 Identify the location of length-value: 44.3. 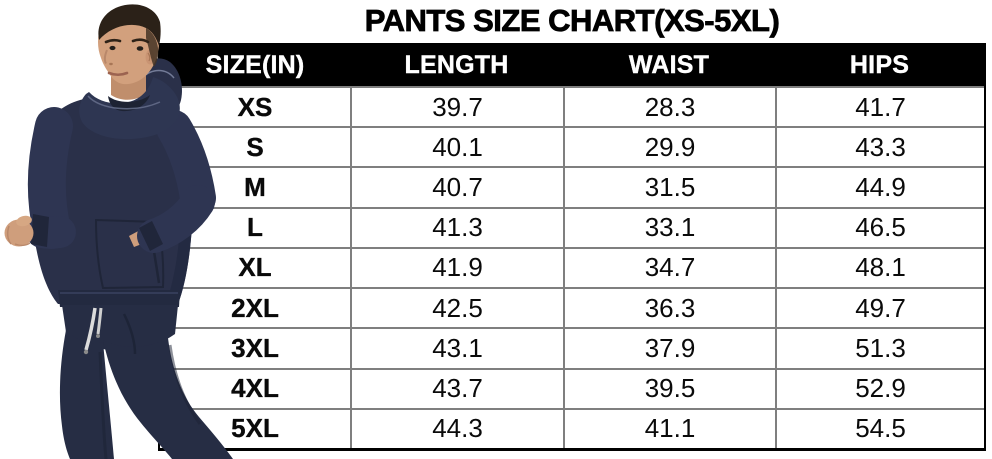
(456, 427).